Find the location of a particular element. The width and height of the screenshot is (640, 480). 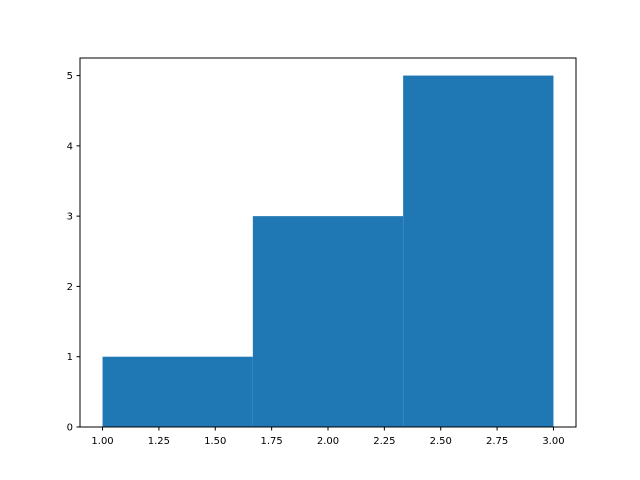

x-tick-label: 1.50 is located at coordinates (215, 441).